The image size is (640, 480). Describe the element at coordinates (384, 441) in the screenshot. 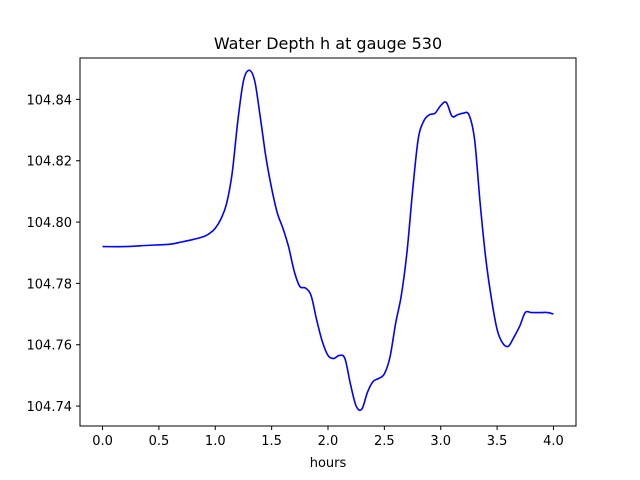

I see `x-tick-label: 2.5` at that location.